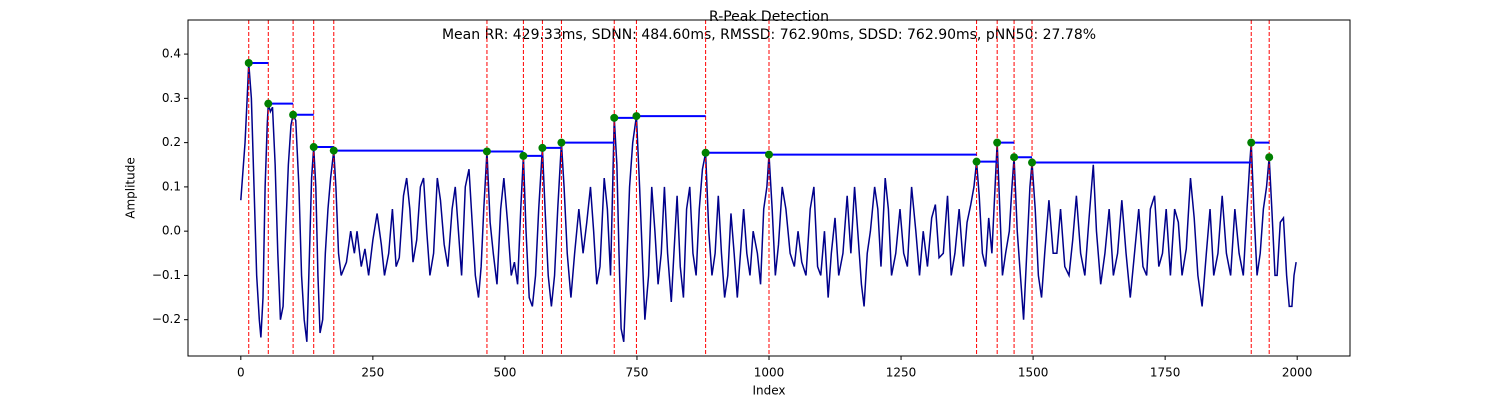  Describe the element at coordinates (637, 373) in the screenshot. I see `x-tick-label: 750` at that location.